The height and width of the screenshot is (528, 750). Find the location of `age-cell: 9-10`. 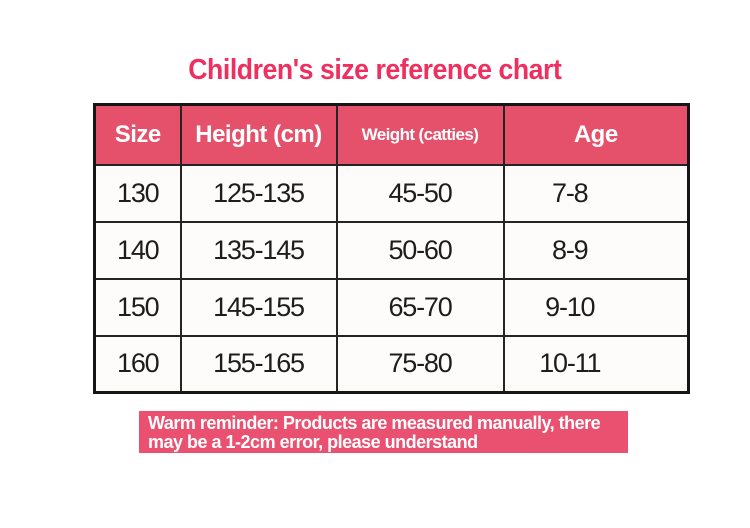

age-cell: 9-10 is located at coordinates (596, 307).